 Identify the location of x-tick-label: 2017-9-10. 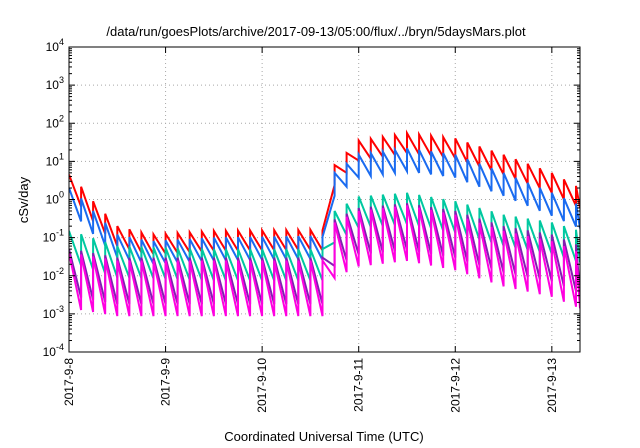
(262, 385).